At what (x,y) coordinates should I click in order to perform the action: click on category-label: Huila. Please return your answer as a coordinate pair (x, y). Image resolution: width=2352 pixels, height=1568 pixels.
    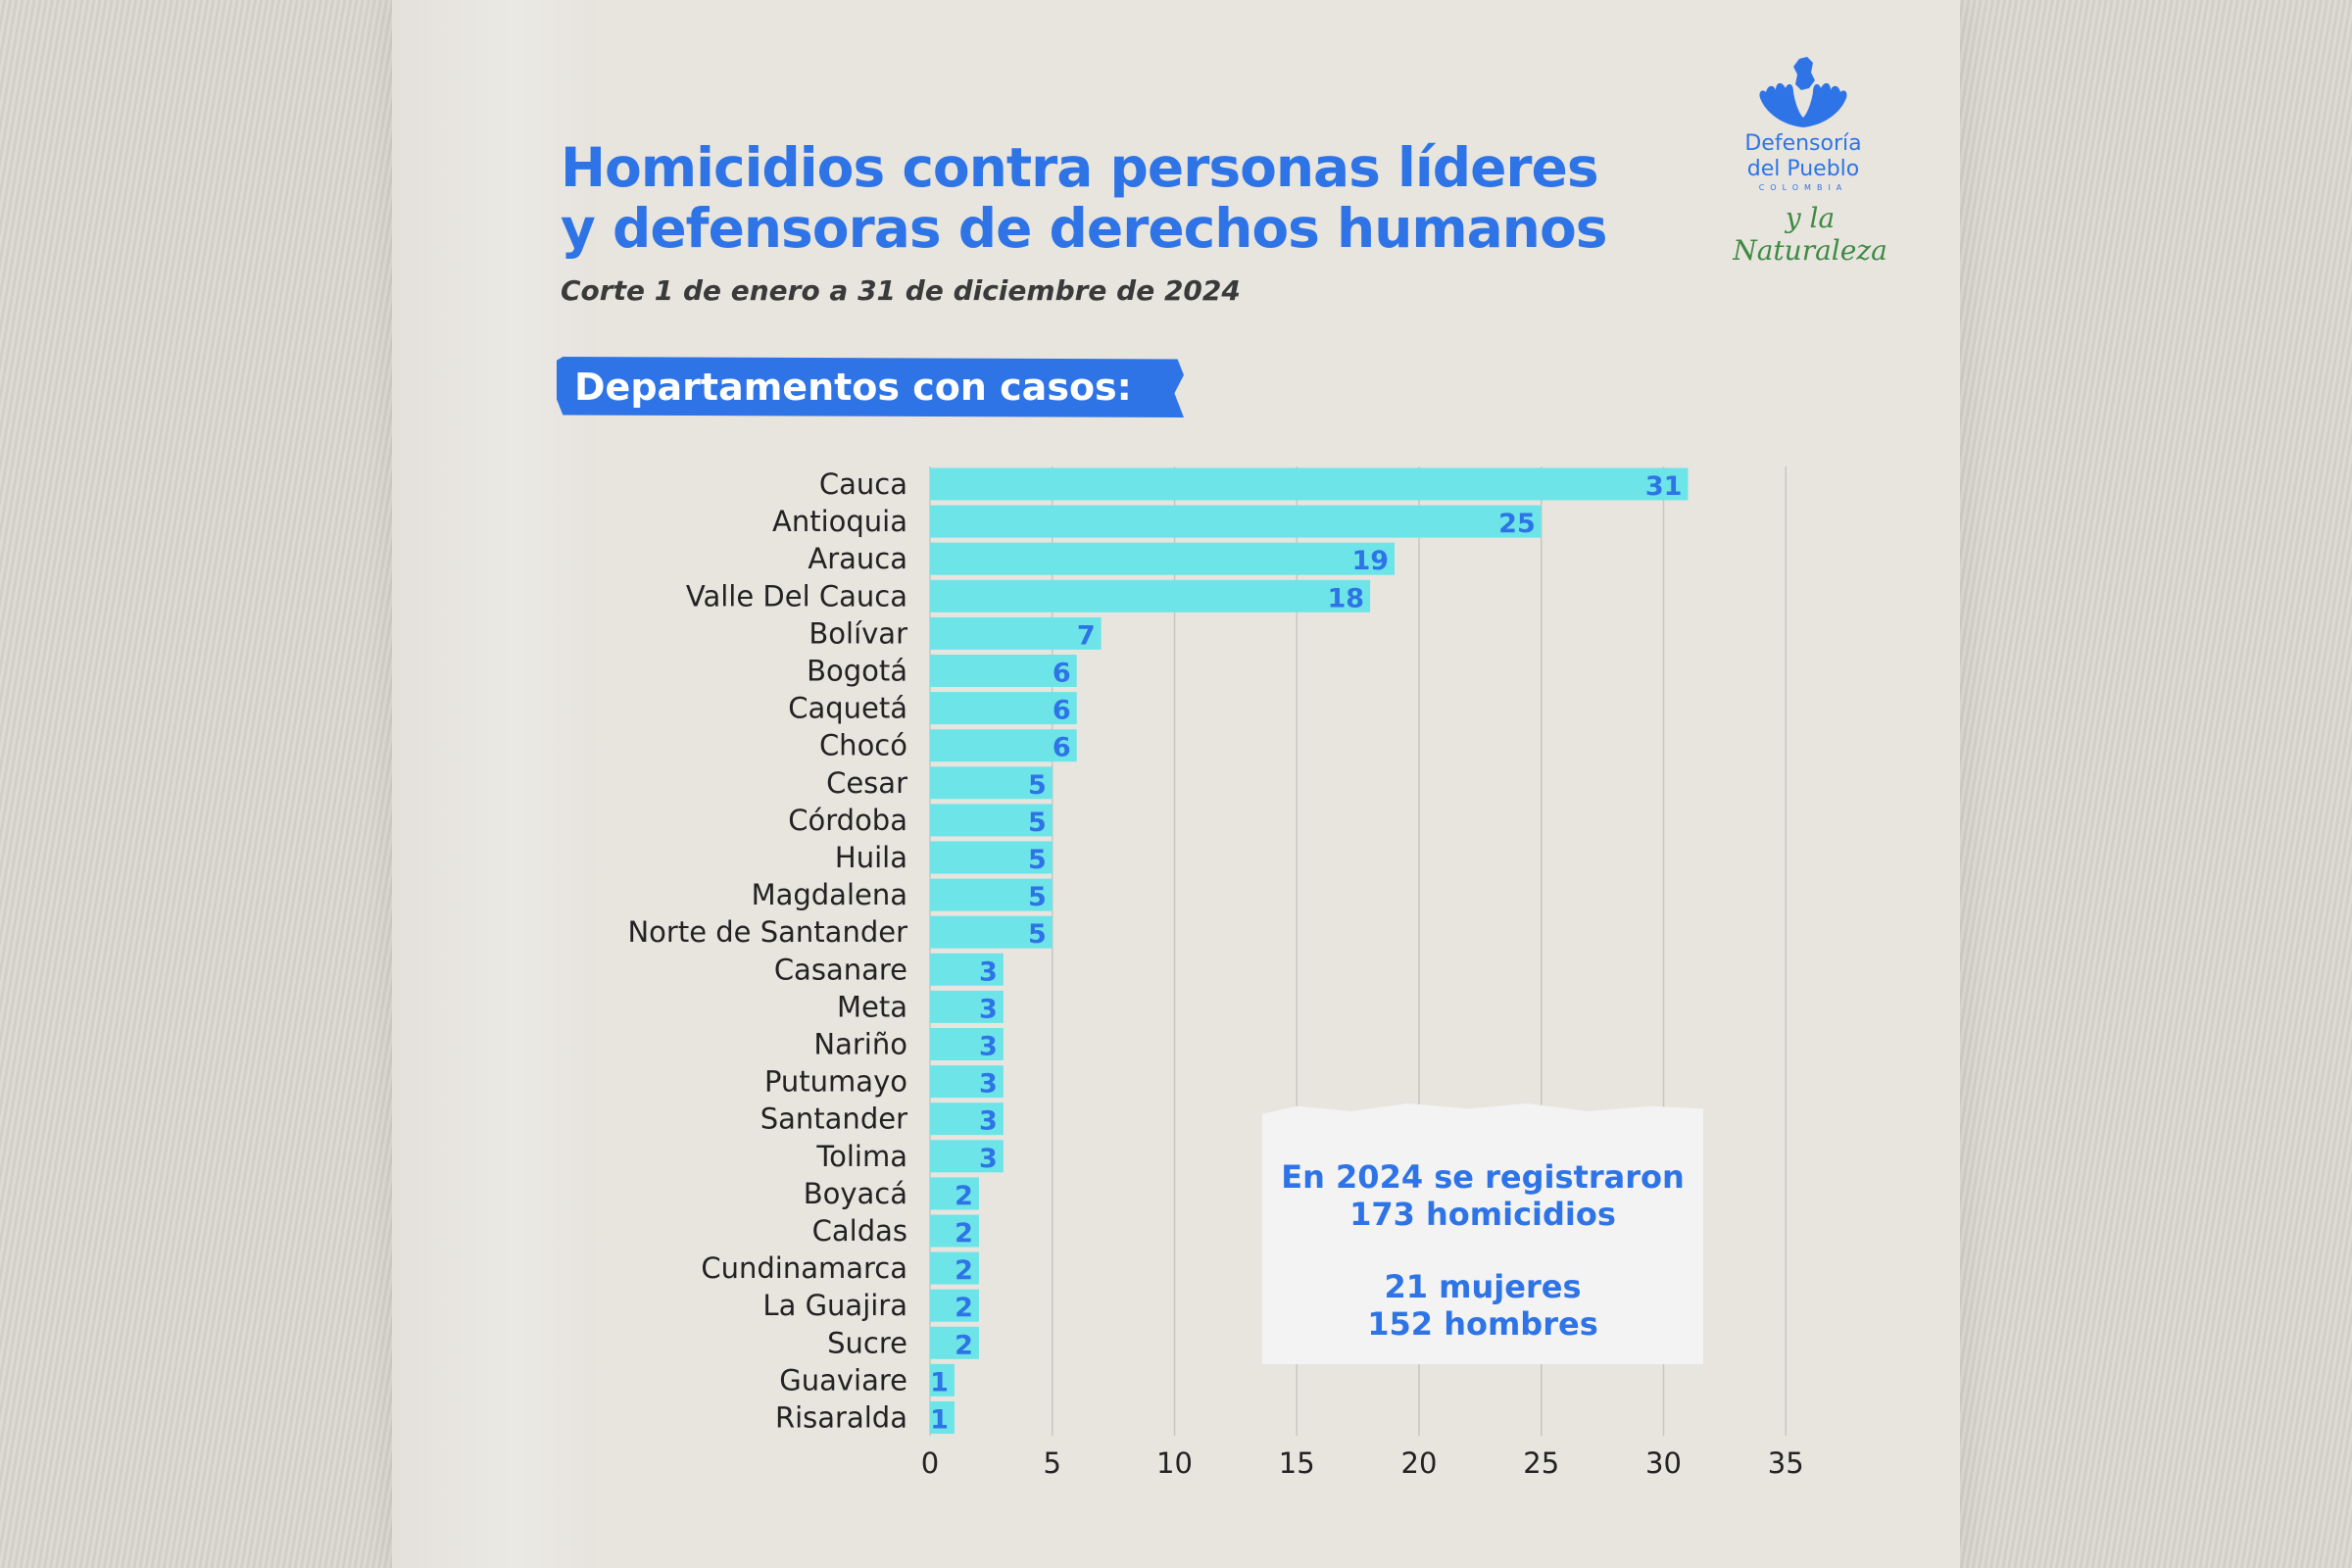
    Looking at the image, I should click on (871, 857).